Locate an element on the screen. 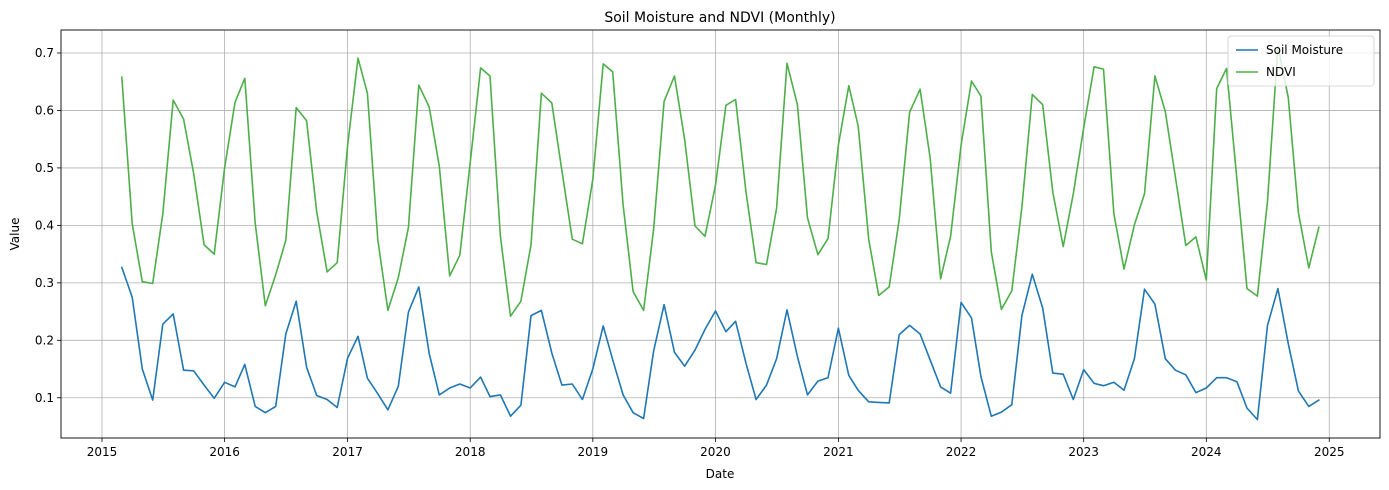  x-axis-label: Date is located at coordinates (720, 474).